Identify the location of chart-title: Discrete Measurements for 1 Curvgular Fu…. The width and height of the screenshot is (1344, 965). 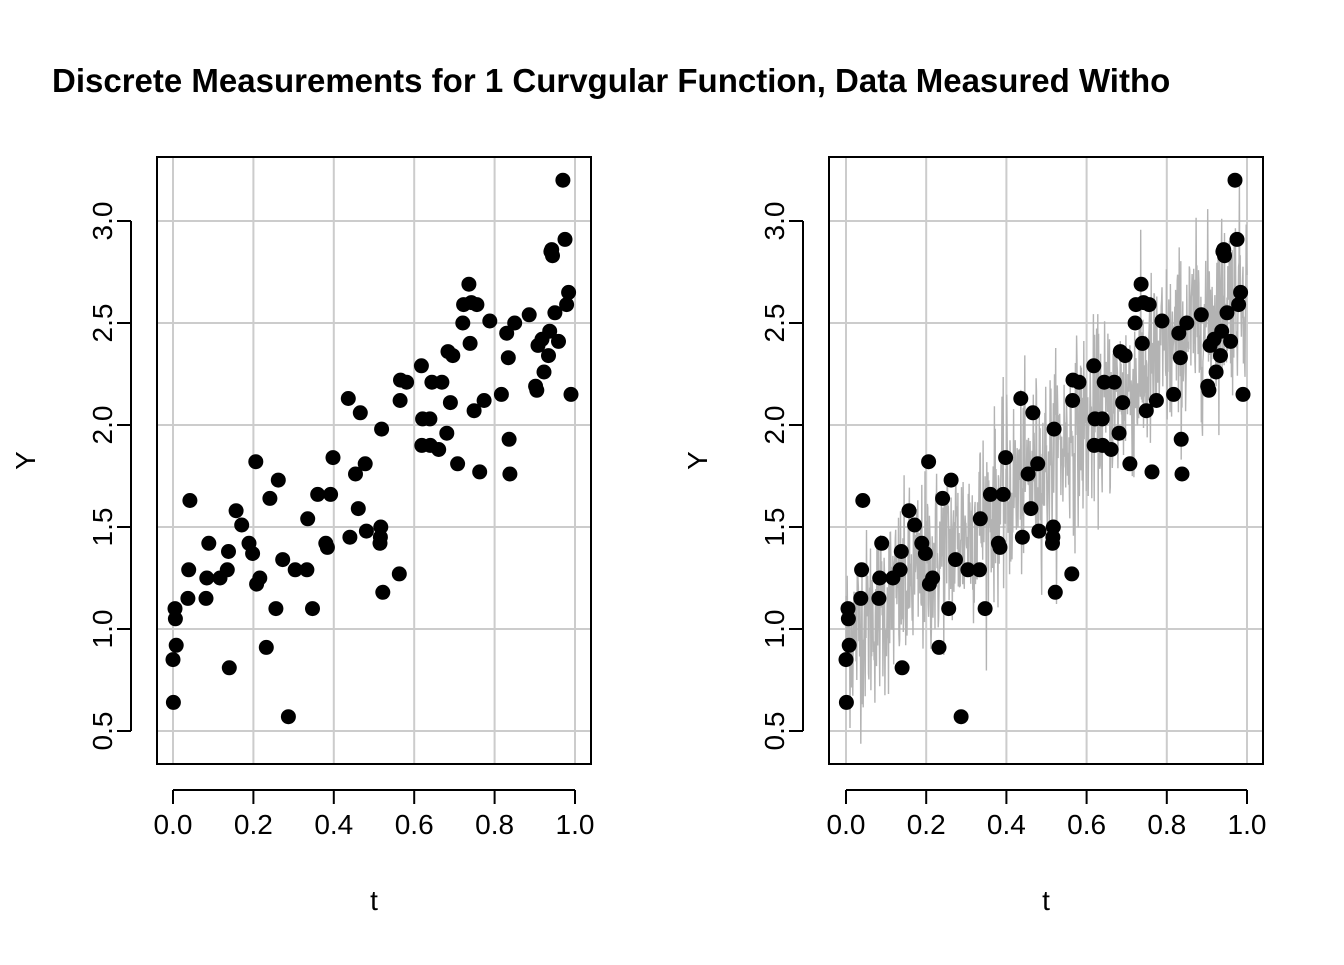
(611, 80).